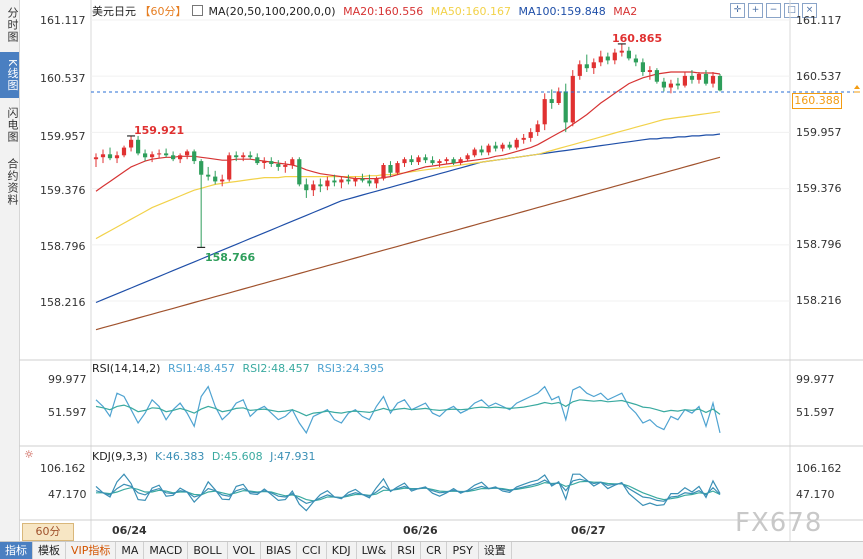 The image size is (863, 559). What do you see at coordinates (9, 75) in the screenshot?
I see `side-tab-kline: K线图` at bounding box center [9, 75].